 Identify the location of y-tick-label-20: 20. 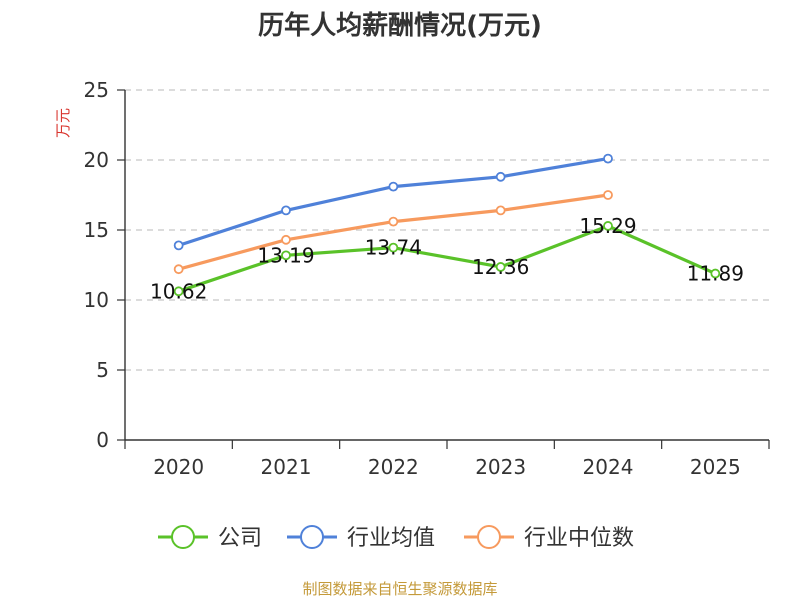
(96, 160).